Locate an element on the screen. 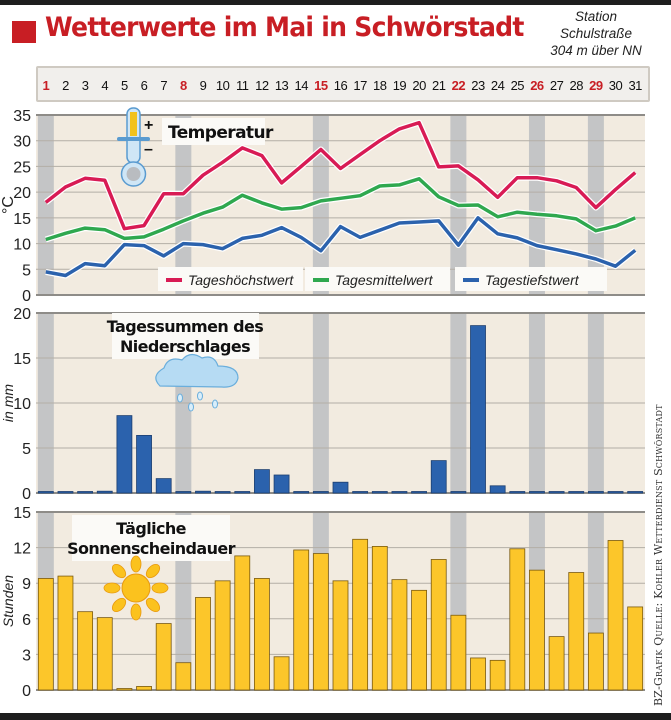 The height and width of the screenshot is (720, 671). y-tick-label: 12 is located at coordinates (22, 549).